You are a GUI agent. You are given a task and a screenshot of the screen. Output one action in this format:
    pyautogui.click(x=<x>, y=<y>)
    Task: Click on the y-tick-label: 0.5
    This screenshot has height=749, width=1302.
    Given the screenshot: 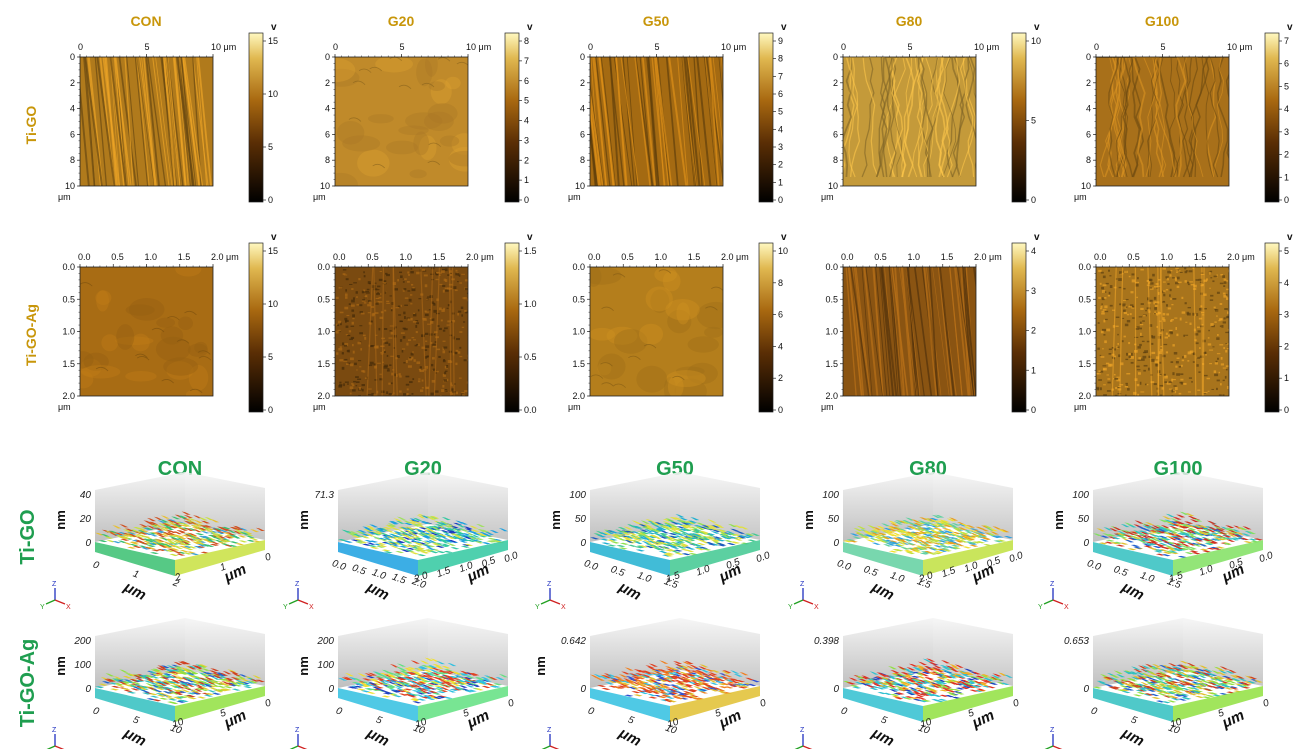 What is the action you would take?
    pyautogui.click(x=68, y=299)
    